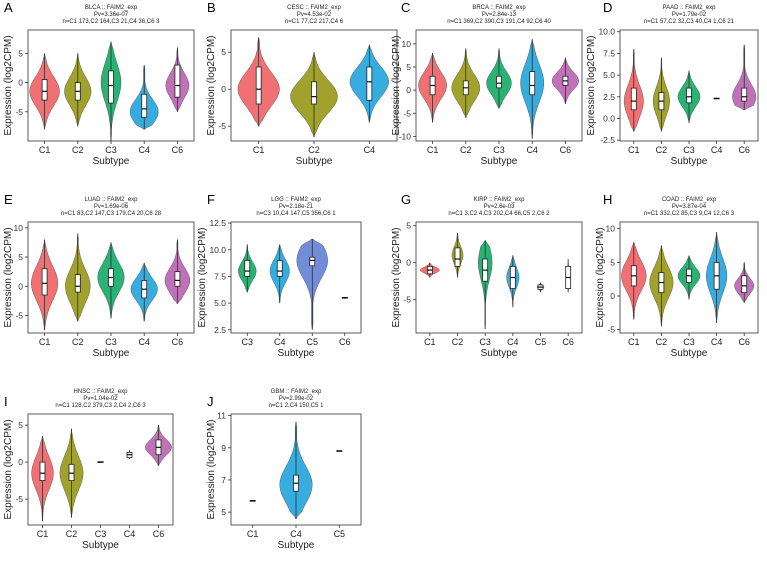 The image size is (767, 575). I want to click on panel-pvalue: Pv=2.99e-02, so click(296, 399).